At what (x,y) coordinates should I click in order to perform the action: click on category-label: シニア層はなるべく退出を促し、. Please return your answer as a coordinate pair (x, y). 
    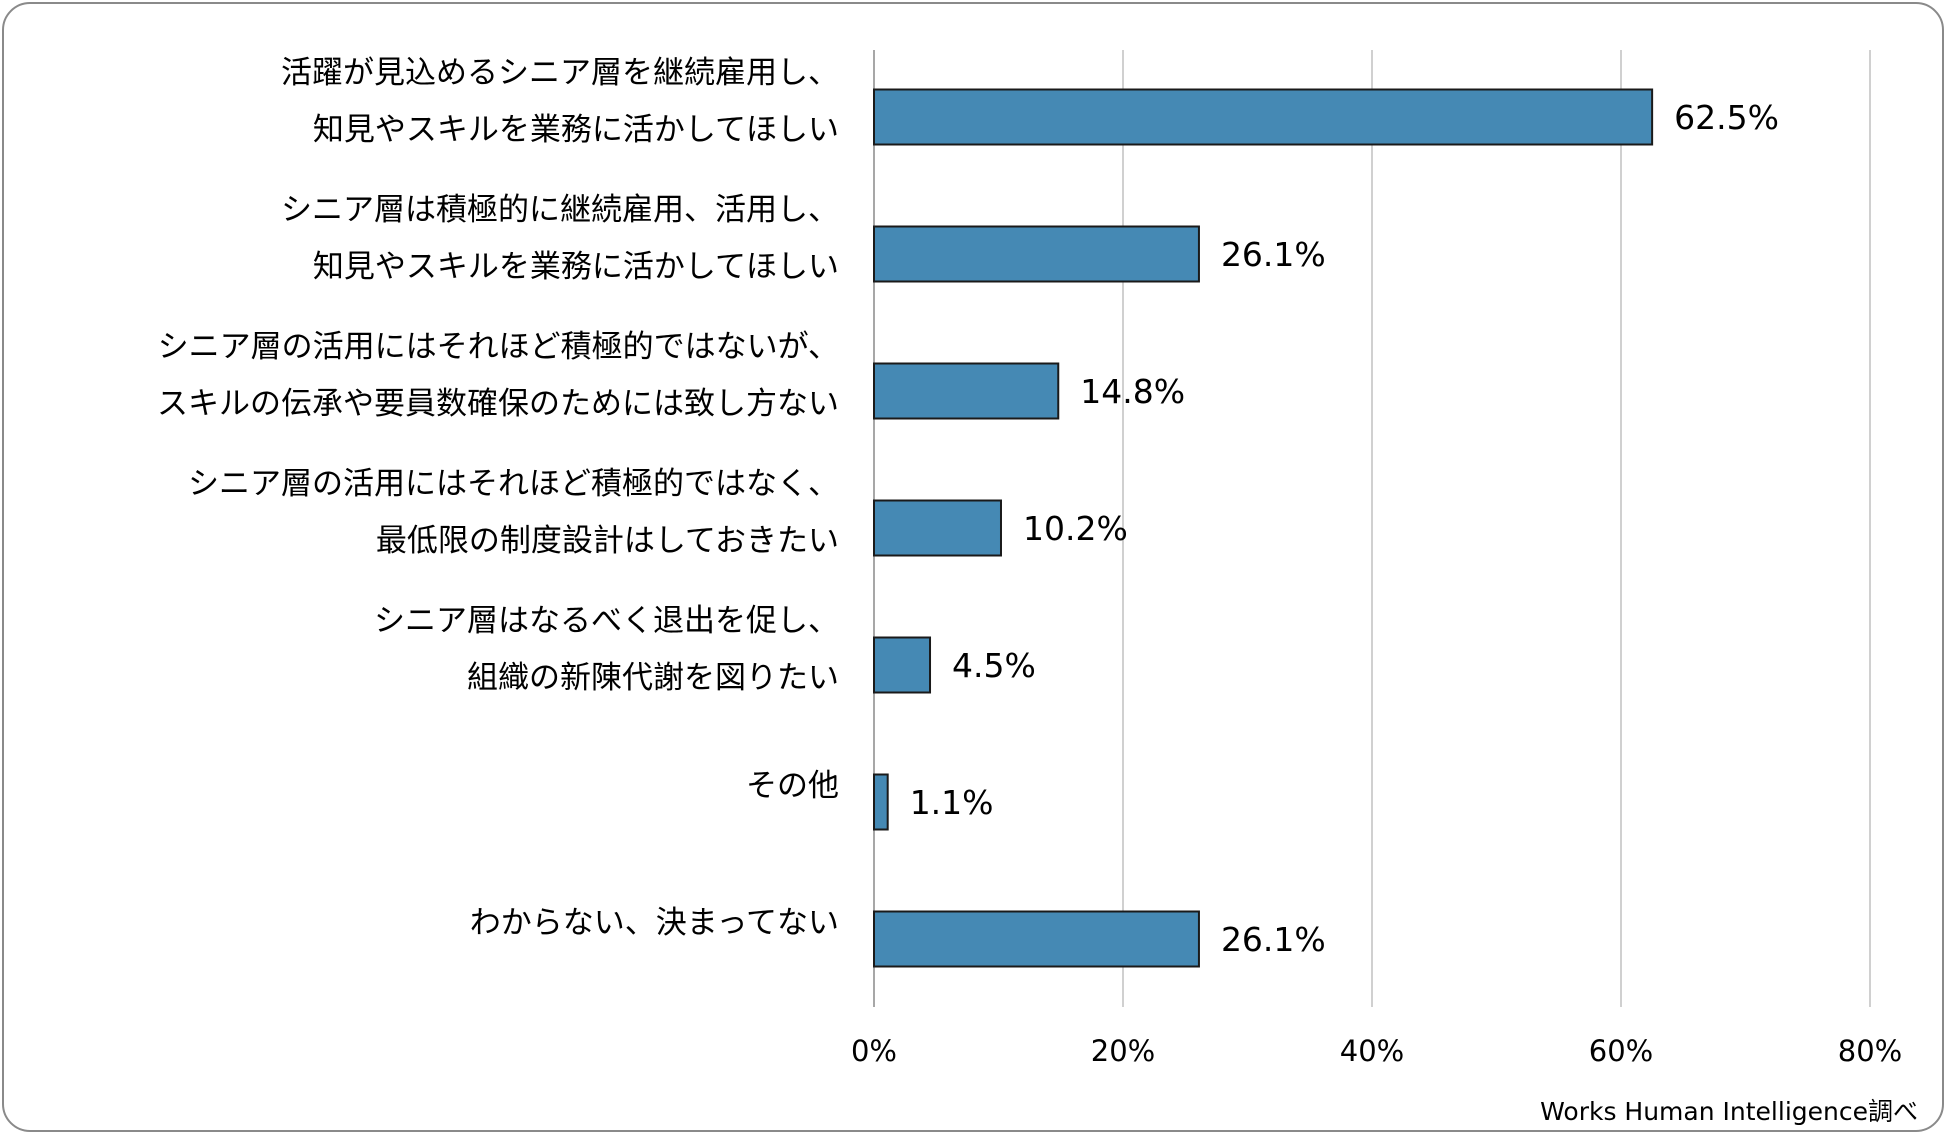
    Looking at the image, I should click on (606, 621).